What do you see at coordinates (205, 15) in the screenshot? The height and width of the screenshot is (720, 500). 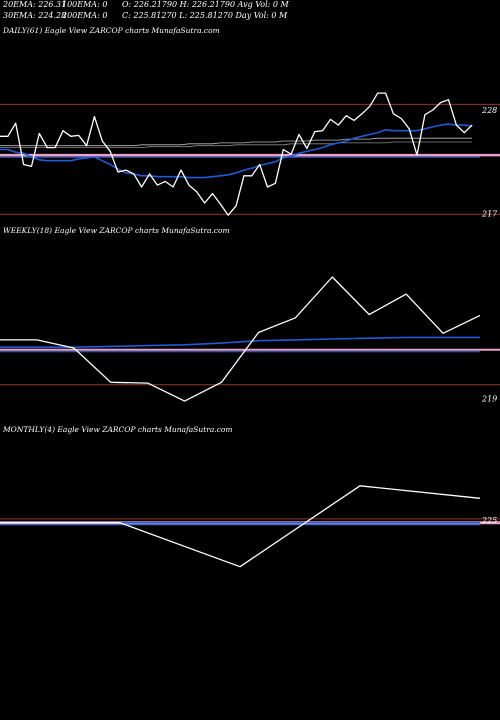 I see `ohlc-line2: C: 225.81270 L: 225.81270 Day Vol: 0 M` at bounding box center [205, 15].